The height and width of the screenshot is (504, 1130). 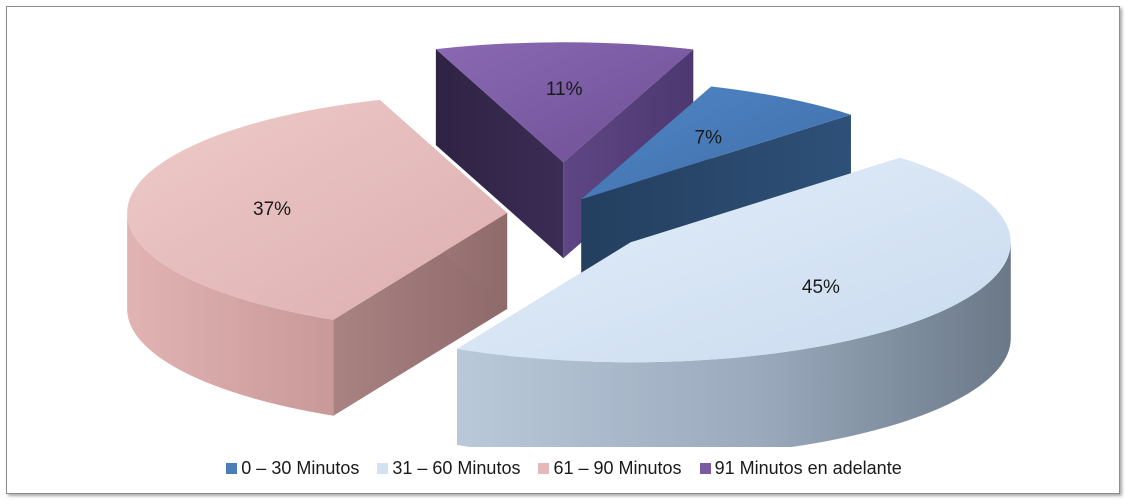 I want to click on legend-item-61-90: 61 – 90 Minutos, so click(x=610, y=468).